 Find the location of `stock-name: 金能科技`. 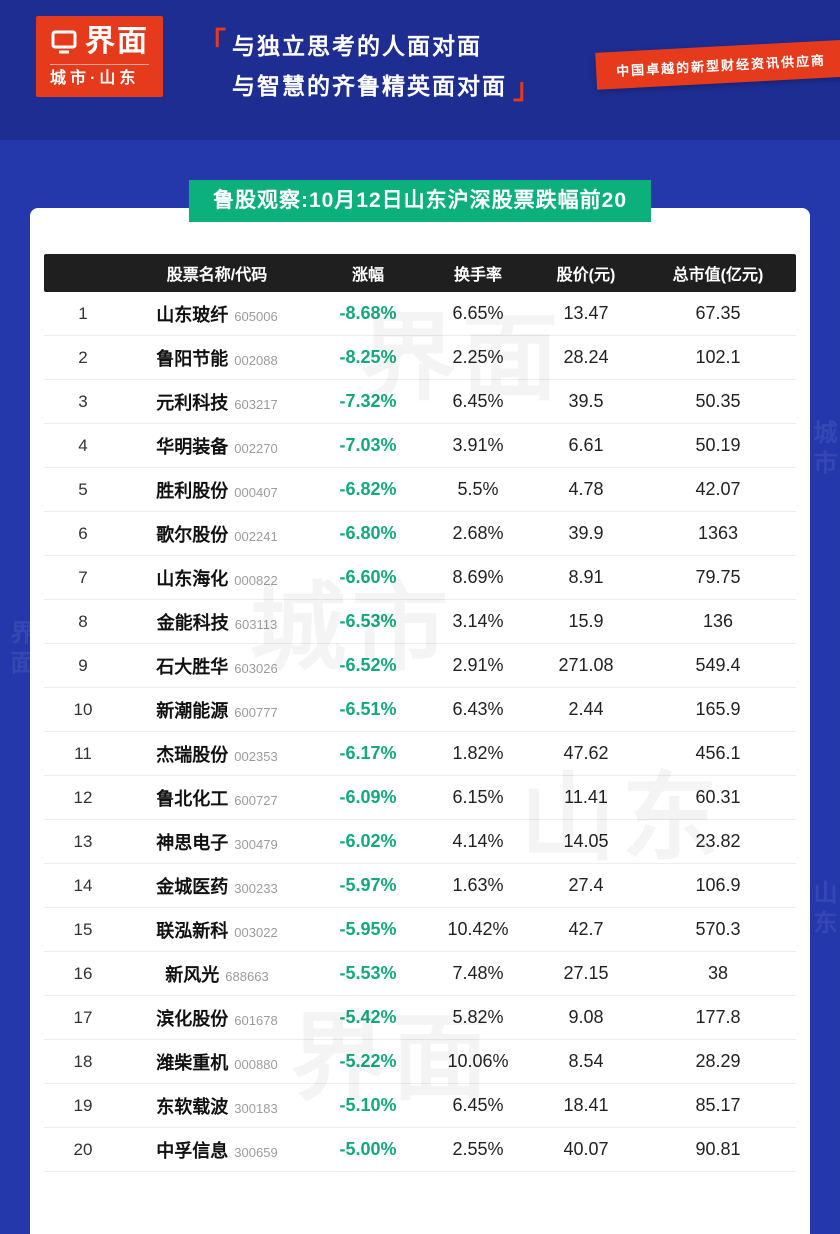

stock-name: 金能科技 is located at coordinates (192, 622).